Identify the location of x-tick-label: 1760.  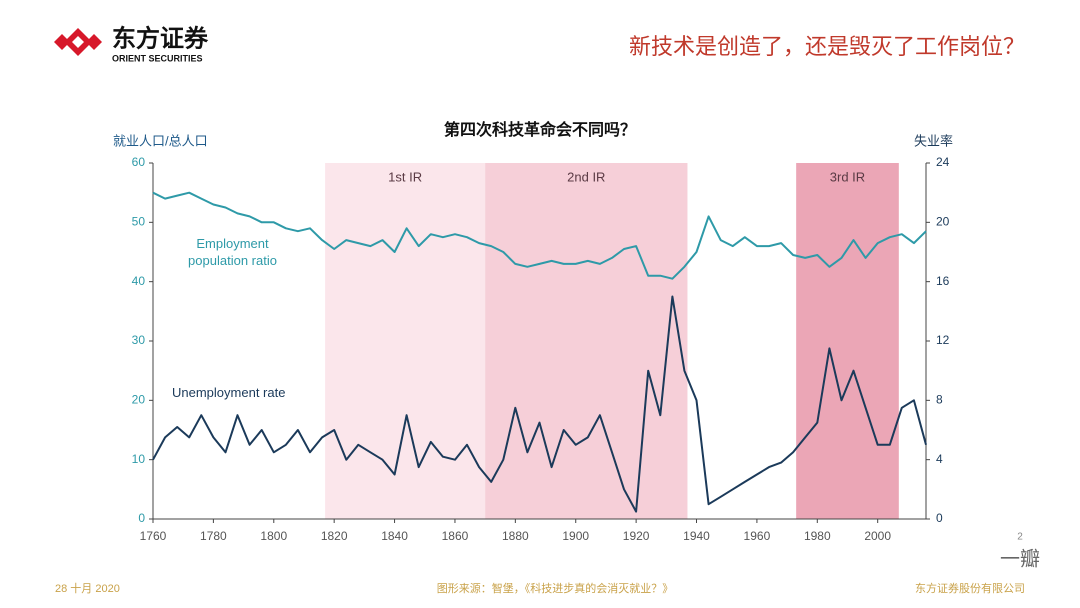
(153, 536).